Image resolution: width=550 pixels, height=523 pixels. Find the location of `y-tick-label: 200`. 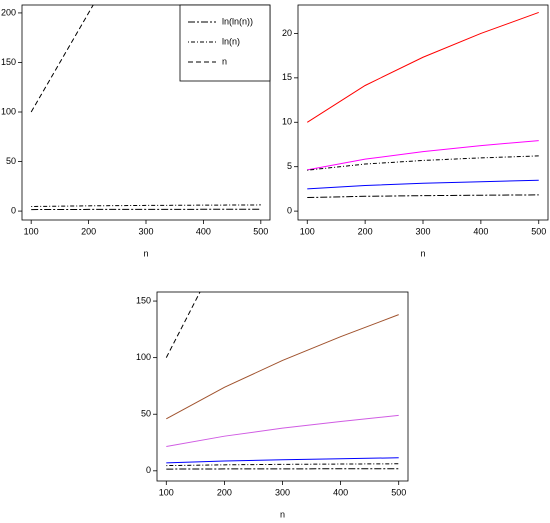

y-tick-label: 200 is located at coordinates (8, 12).